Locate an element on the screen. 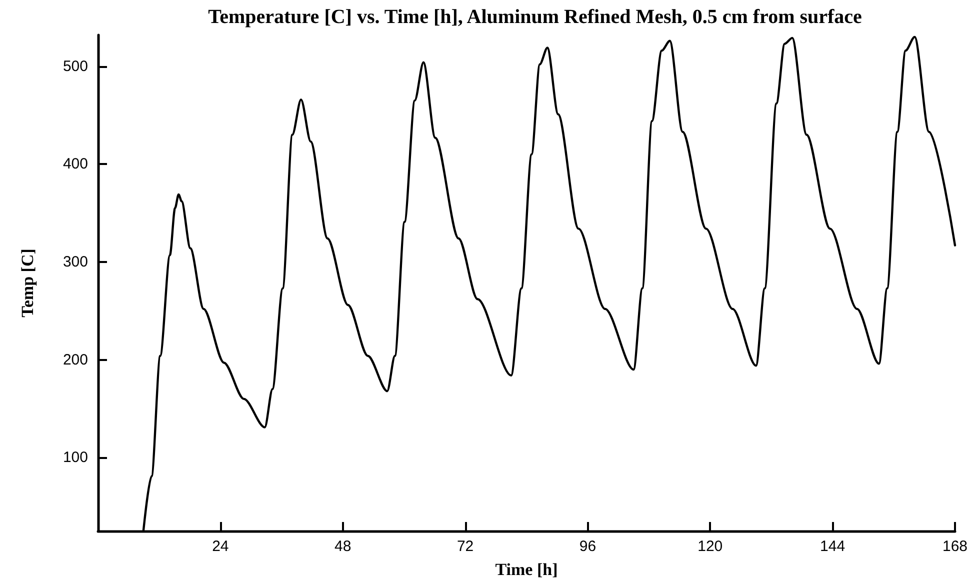 This screenshot has width=980, height=583. x-axis-title: Time [h] is located at coordinates (526, 569).